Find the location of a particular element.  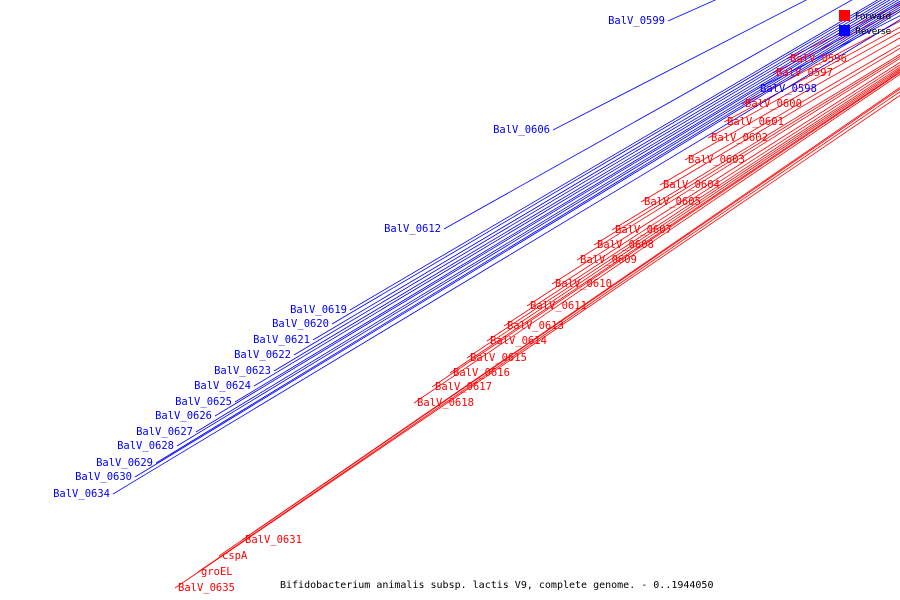

legend-swatch-forward is located at coordinates (844, 15).